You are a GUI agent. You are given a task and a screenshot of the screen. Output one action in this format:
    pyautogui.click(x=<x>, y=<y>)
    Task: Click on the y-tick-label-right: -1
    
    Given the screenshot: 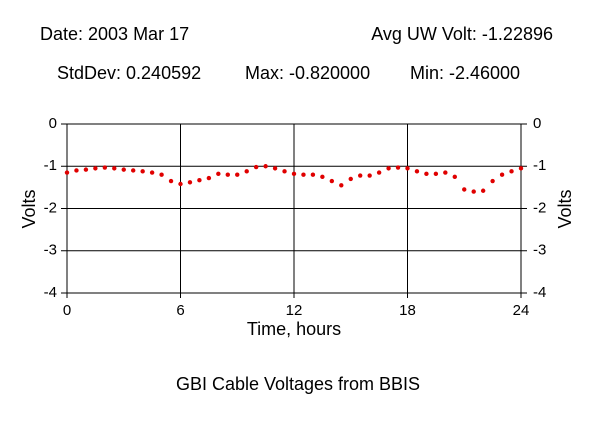 What is the action you would take?
    pyautogui.click(x=539, y=165)
    